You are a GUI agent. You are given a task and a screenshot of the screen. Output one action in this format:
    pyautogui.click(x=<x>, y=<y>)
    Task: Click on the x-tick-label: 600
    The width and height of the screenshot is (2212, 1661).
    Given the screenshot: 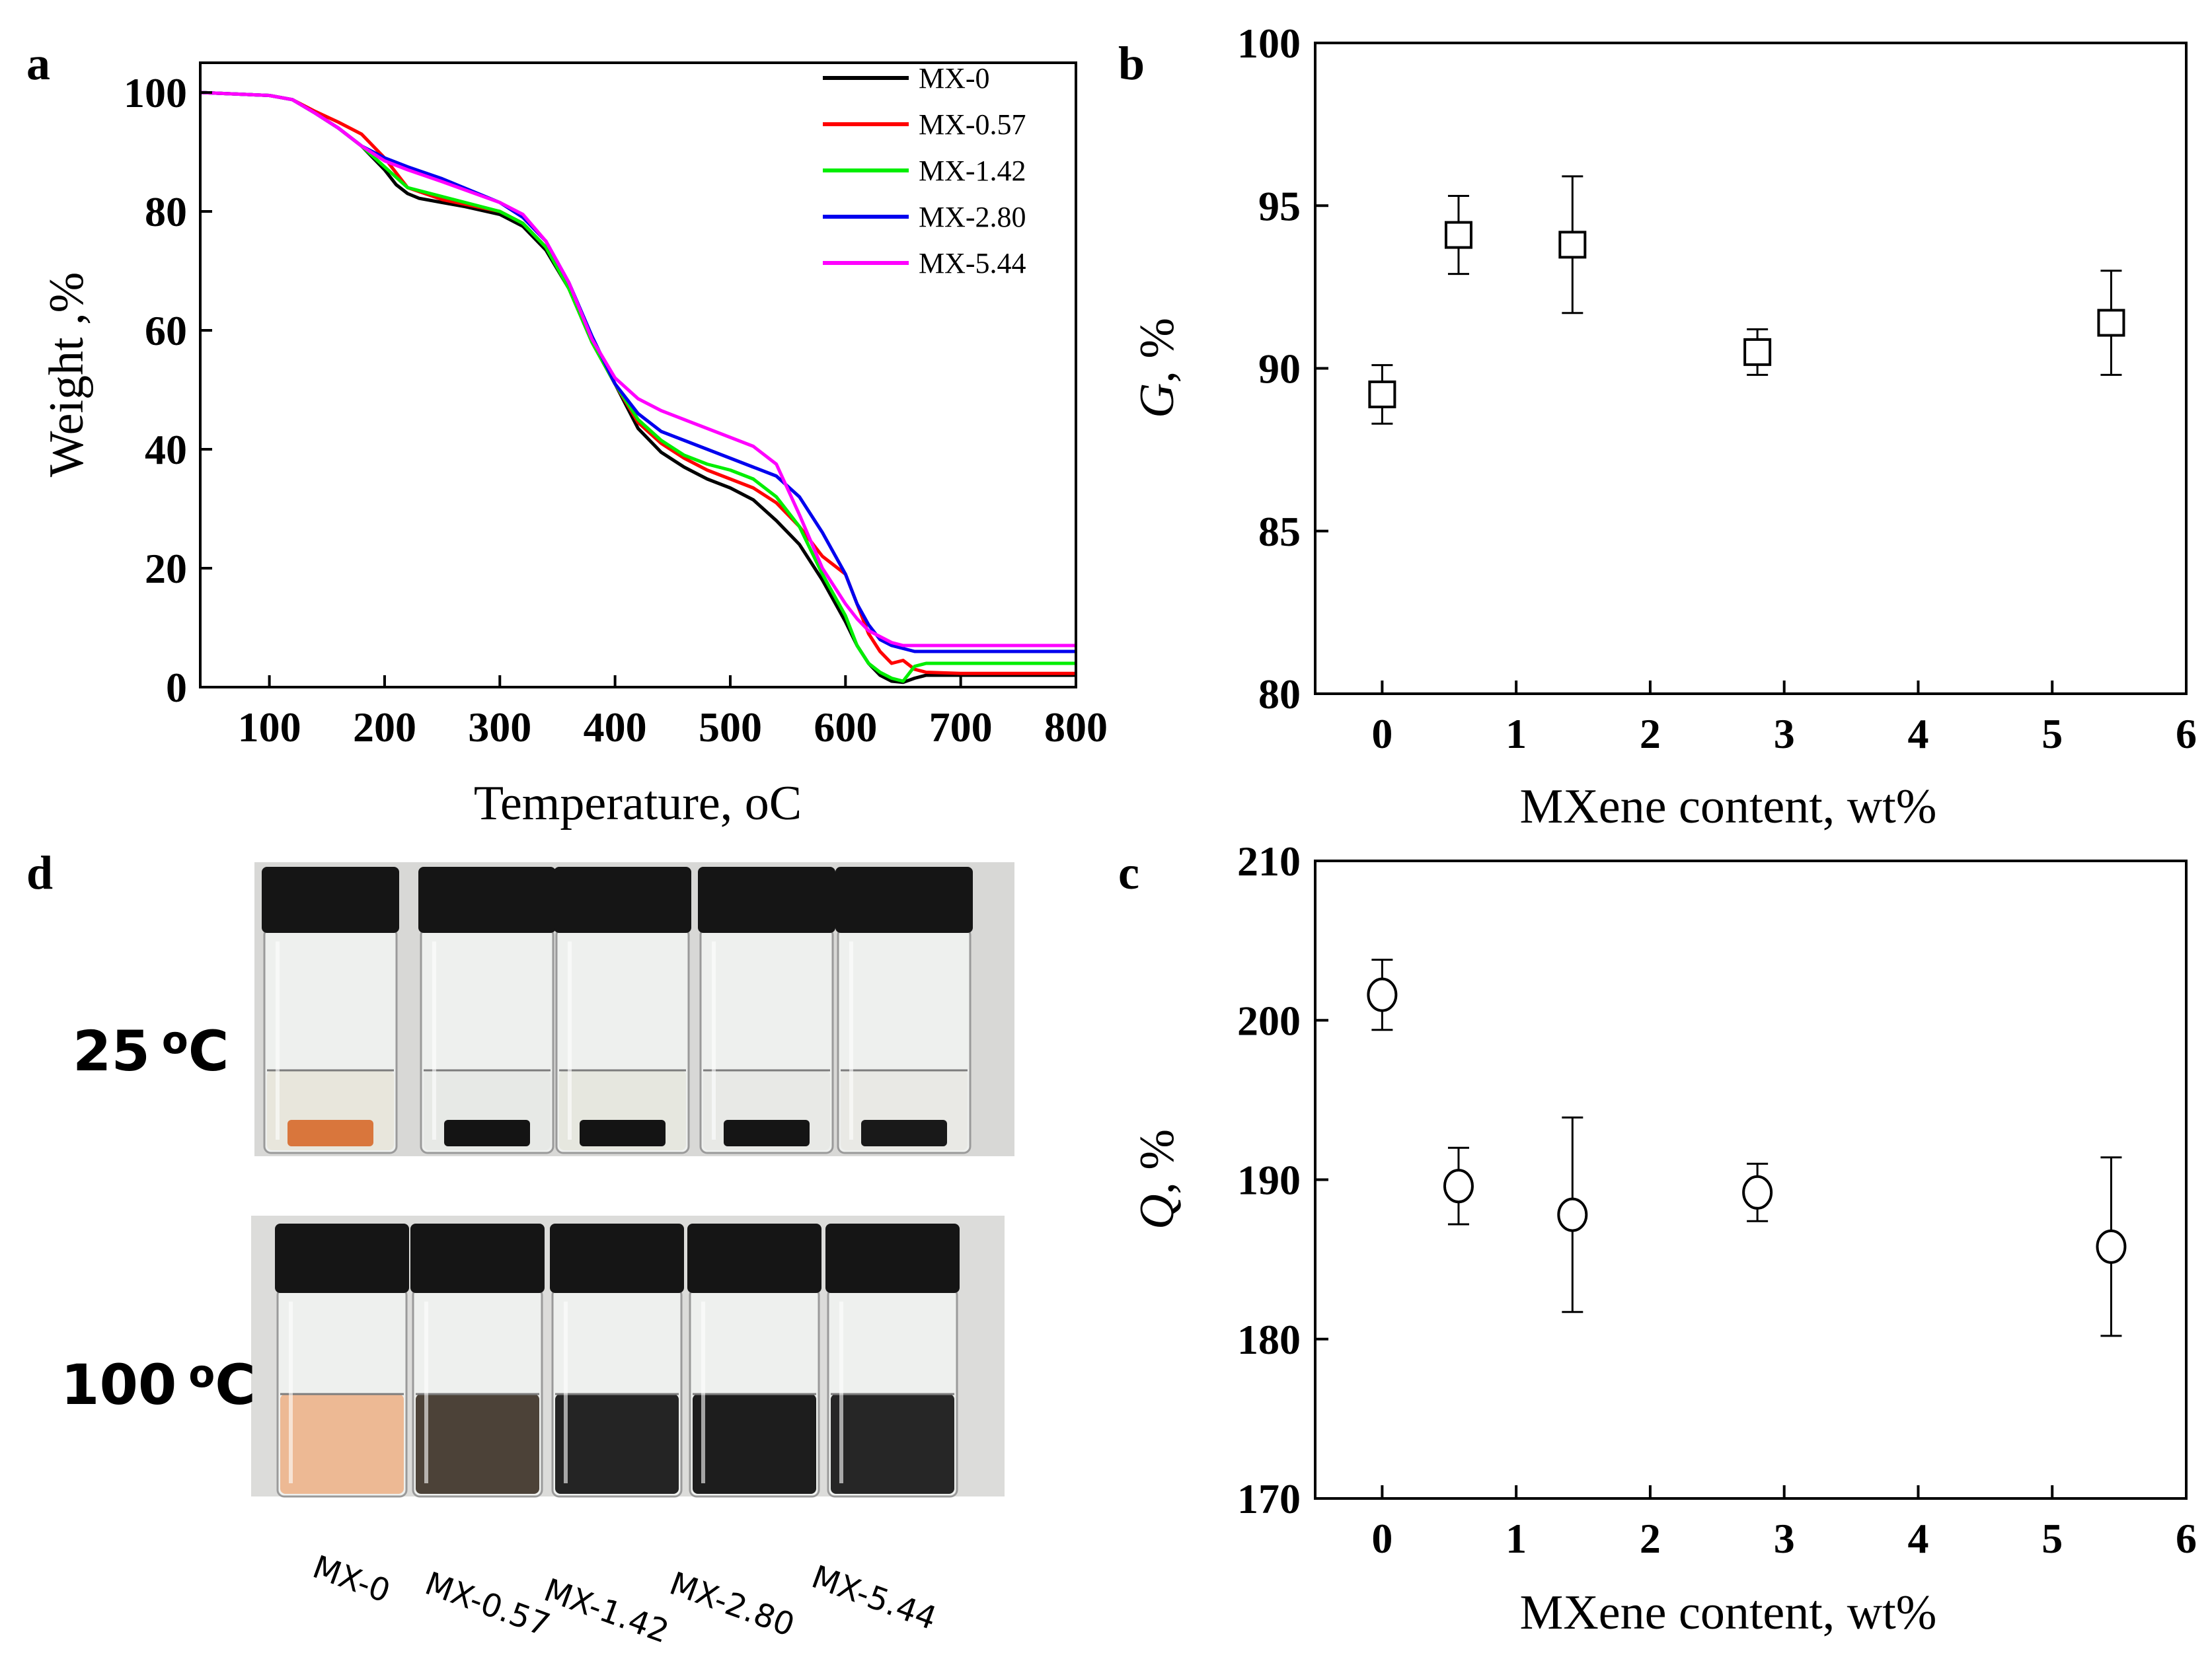 What is the action you would take?
    pyautogui.click(x=845, y=727)
    